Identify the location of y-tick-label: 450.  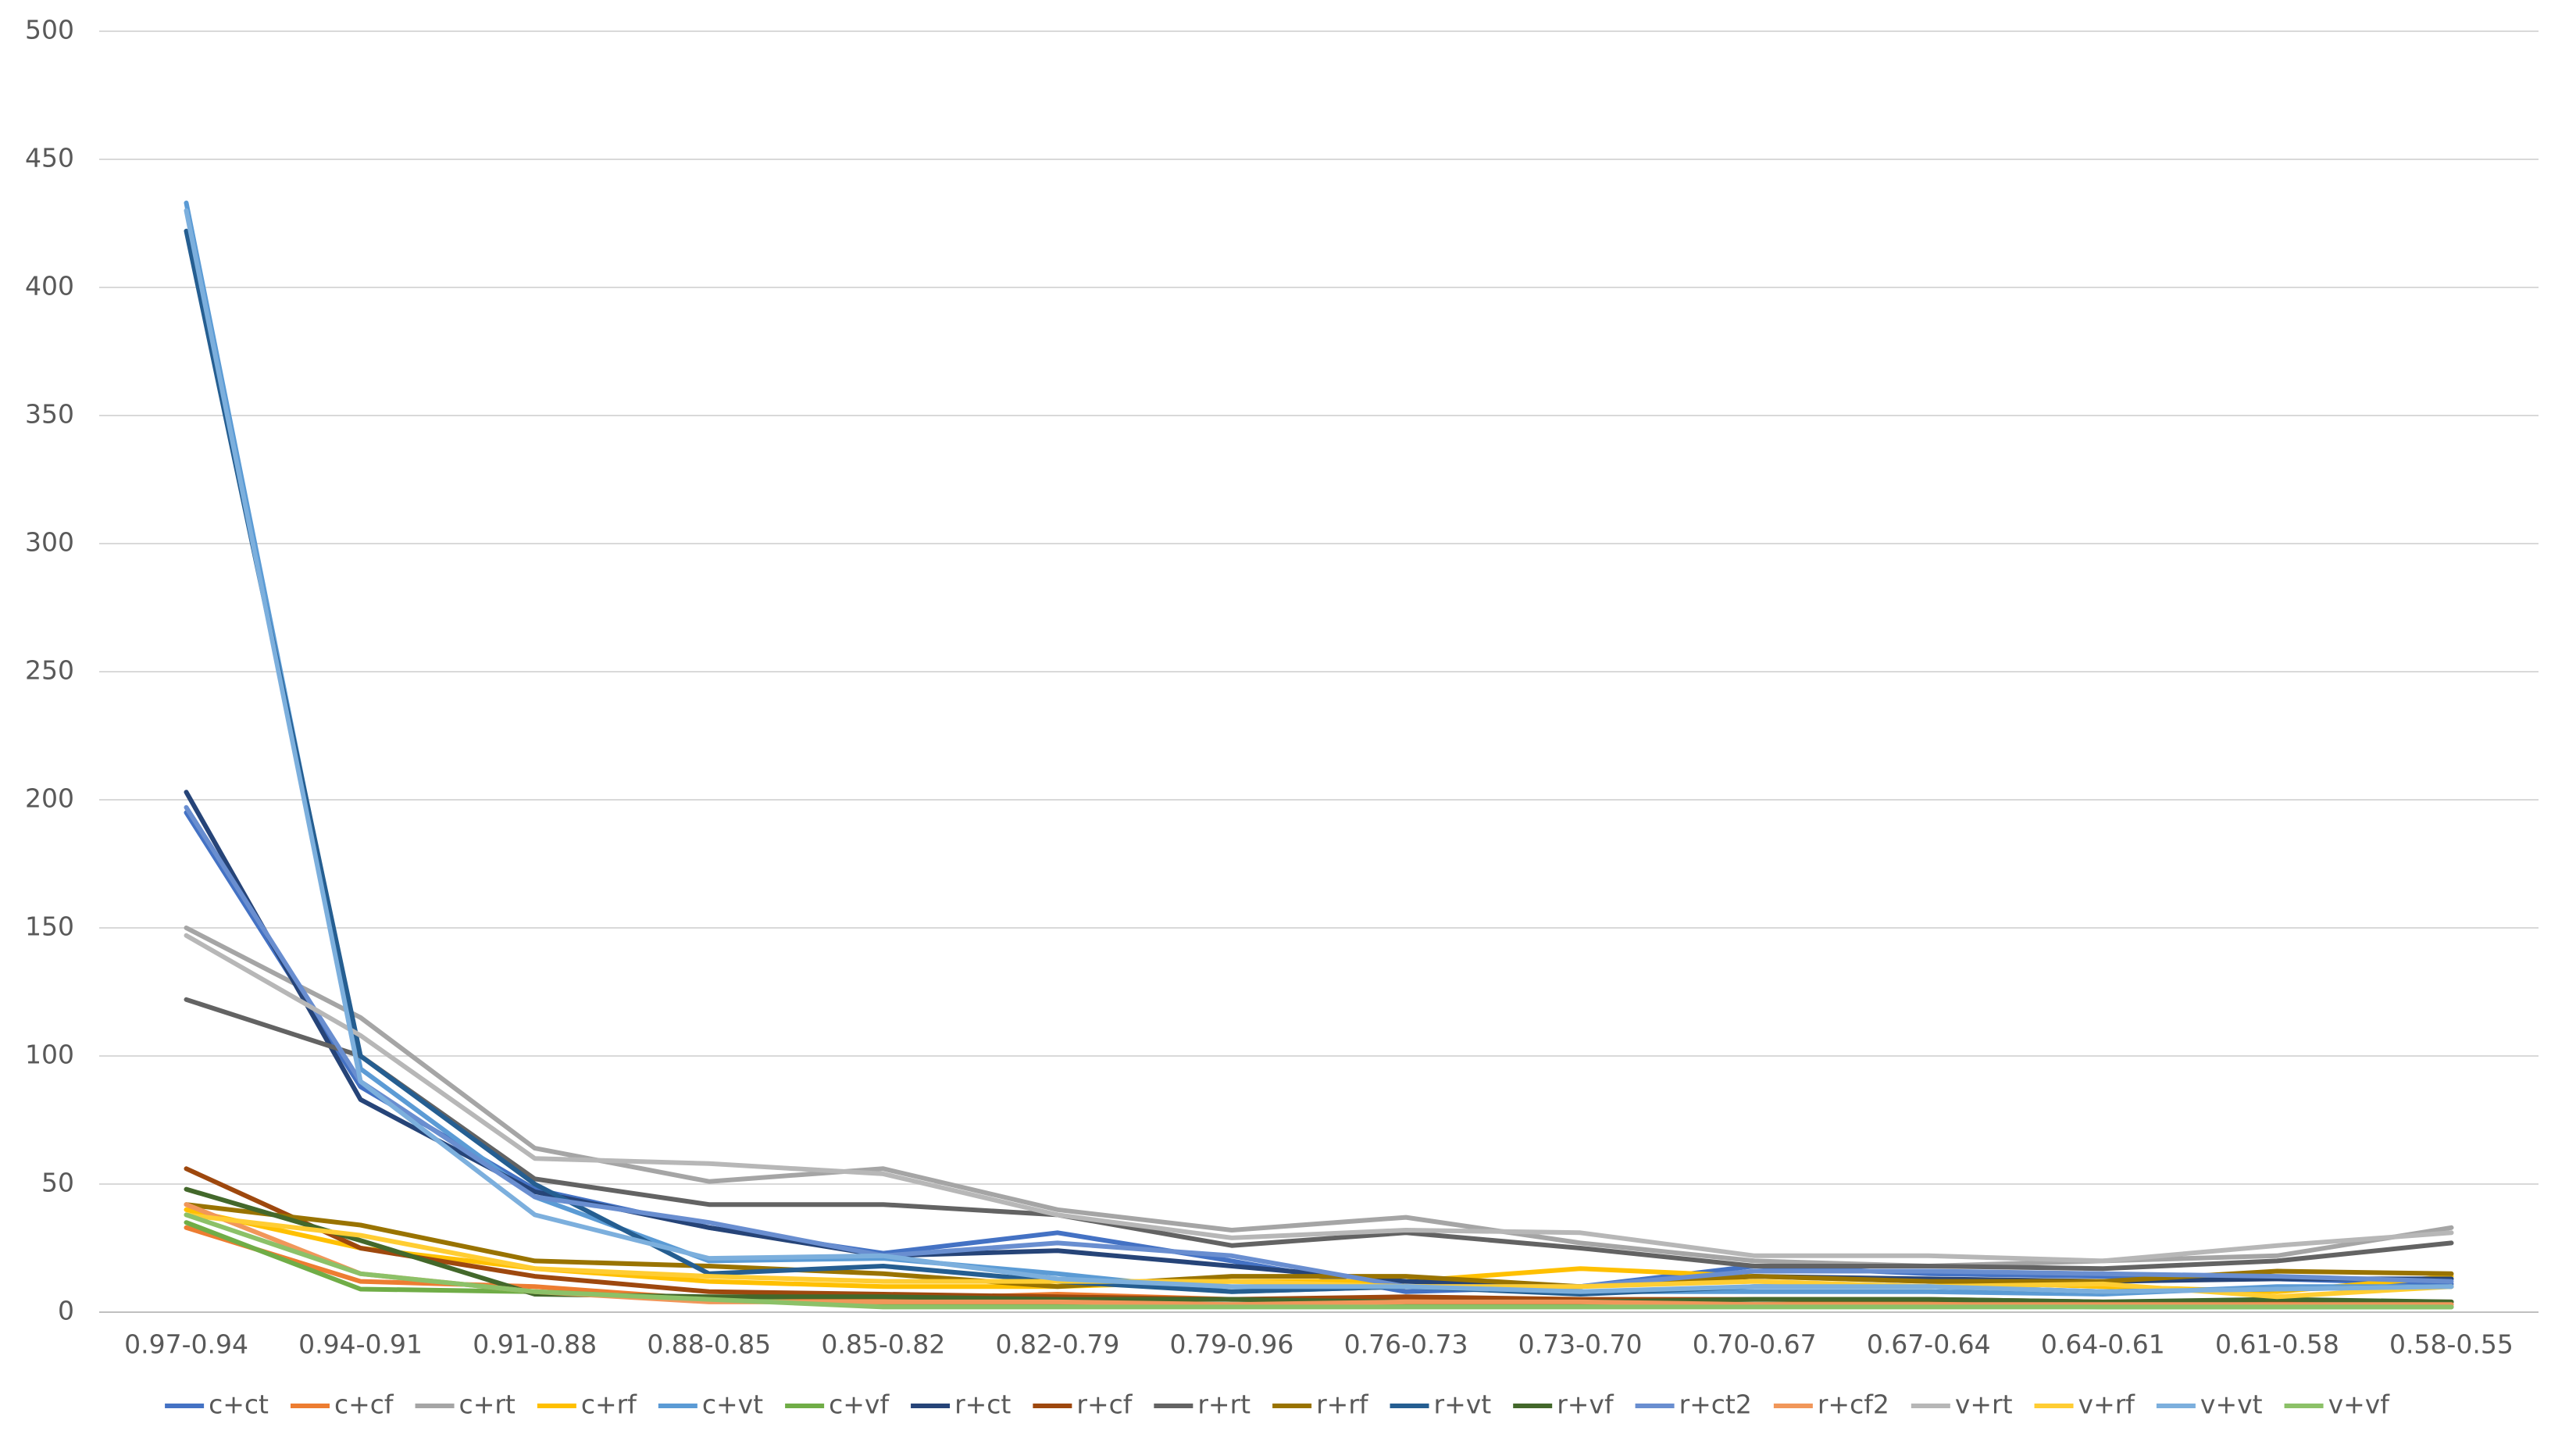
(49, 158).